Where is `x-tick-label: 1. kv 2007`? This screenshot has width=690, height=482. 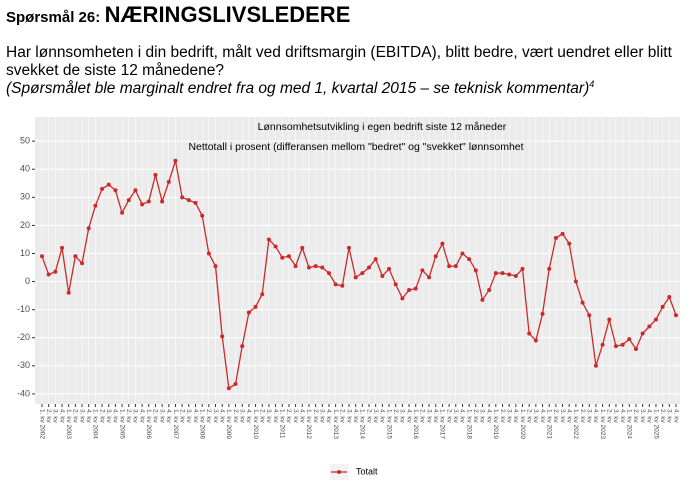
x-tick-label: 1. kv 2007 is located at coordinates (175, 424).